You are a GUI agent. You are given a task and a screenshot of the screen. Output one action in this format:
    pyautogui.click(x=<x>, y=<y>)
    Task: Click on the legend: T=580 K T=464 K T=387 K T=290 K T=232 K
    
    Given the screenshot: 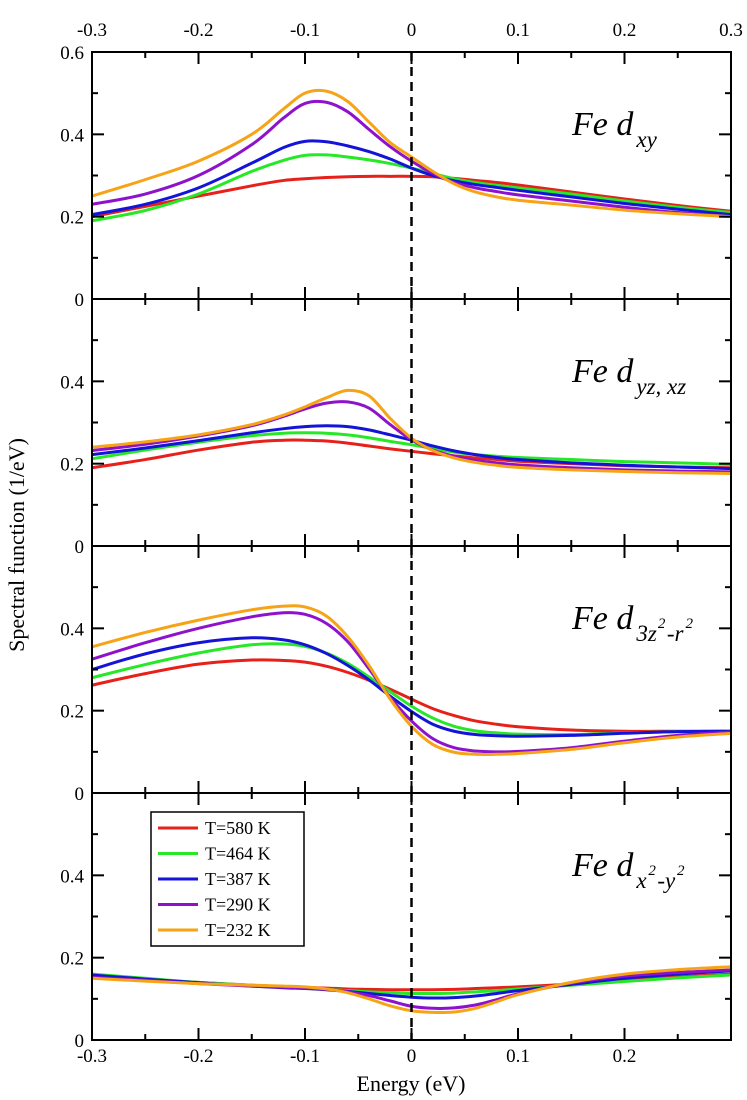 What is the action you would take?
    pyautogui.click(x=227, y=879)
    